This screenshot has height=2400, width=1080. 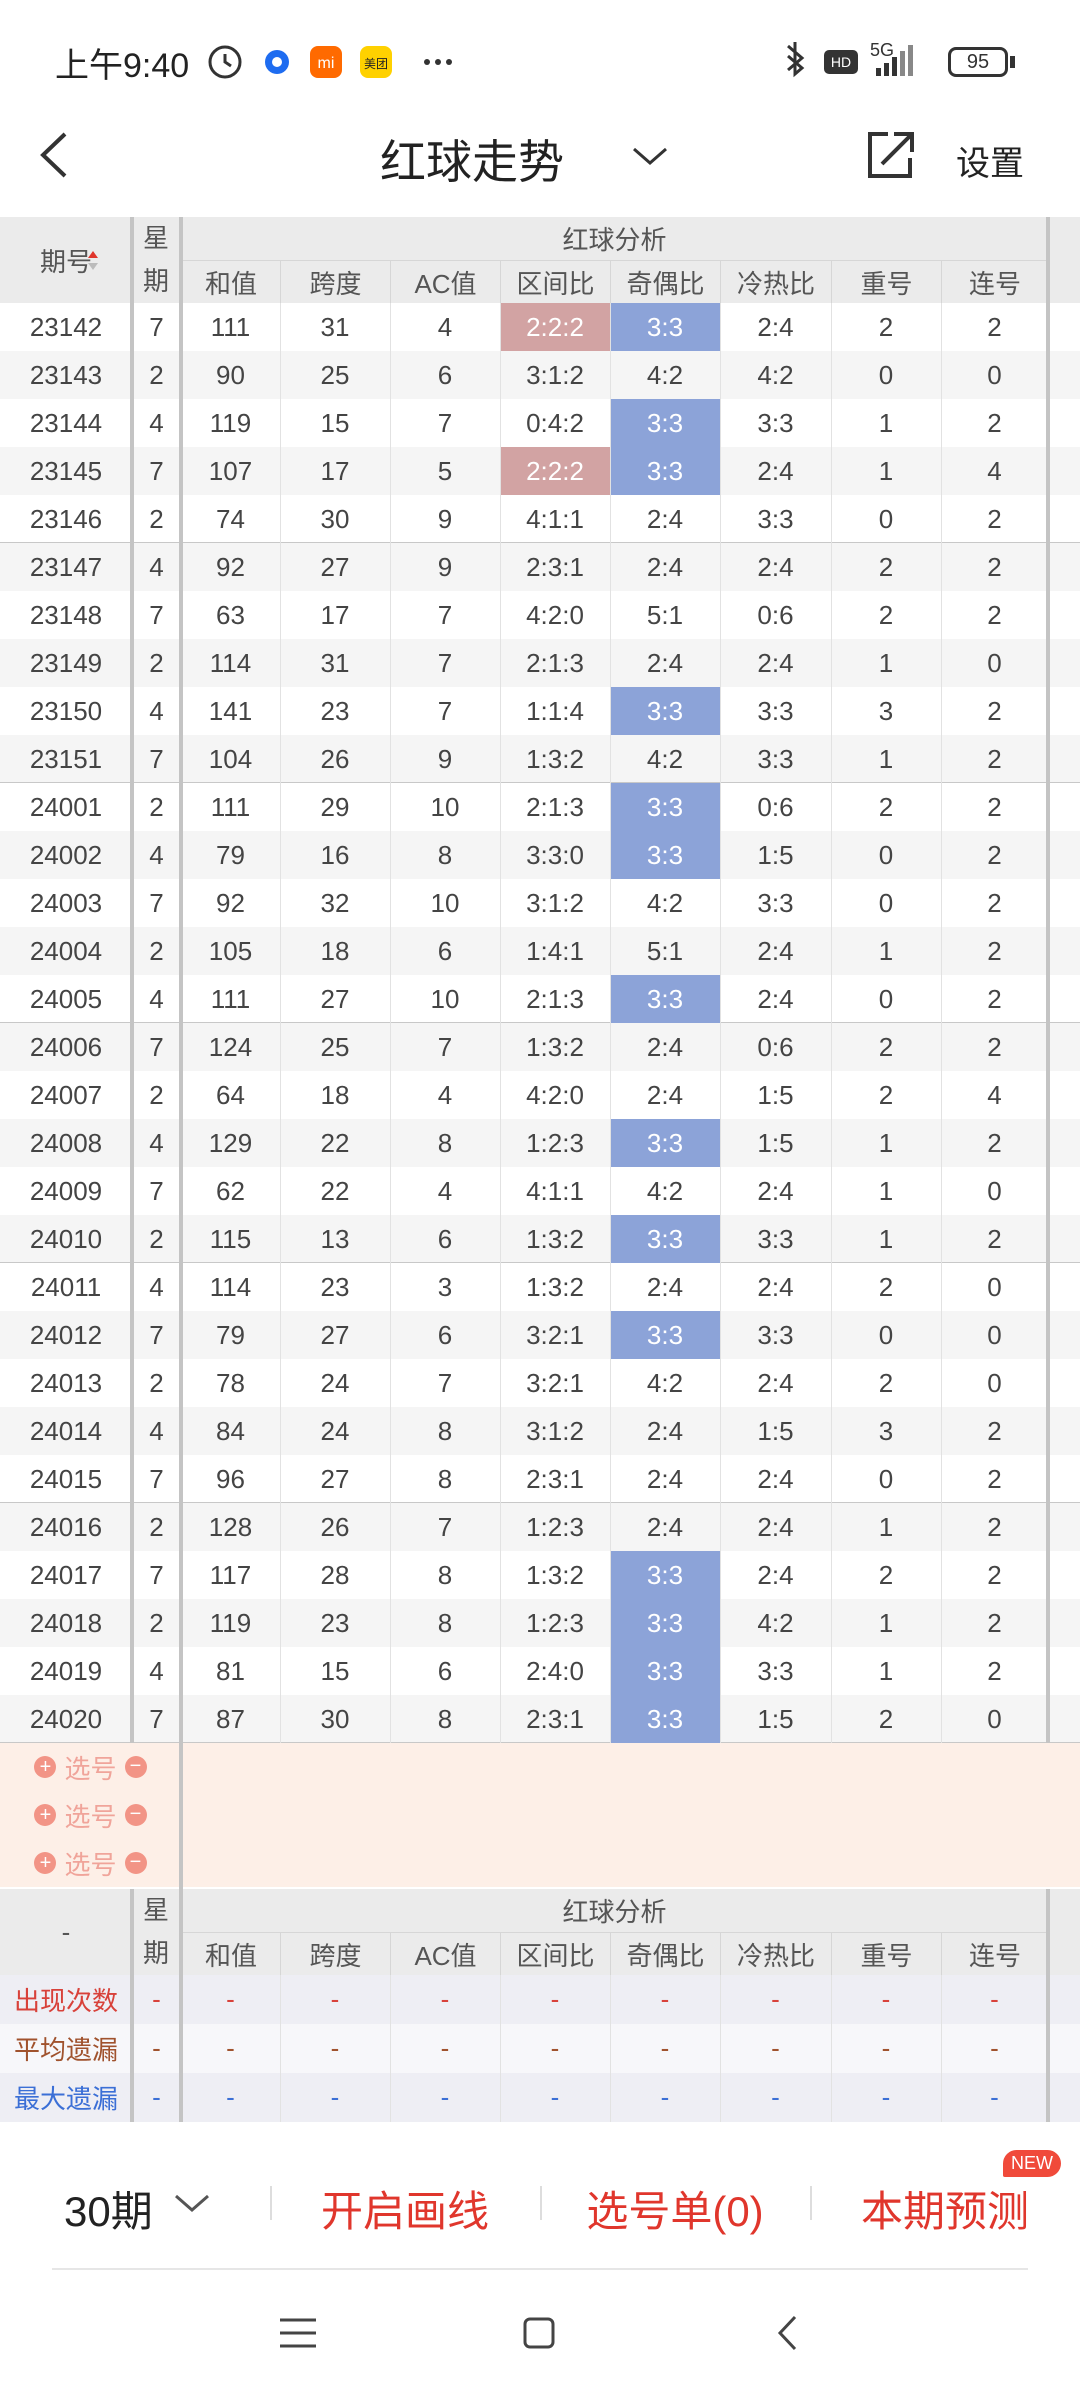 What do you see at coordinates (555, 1718) in the screenshot?
I see `table-cell: 2:3:1` at bounding box center [555, 1718].